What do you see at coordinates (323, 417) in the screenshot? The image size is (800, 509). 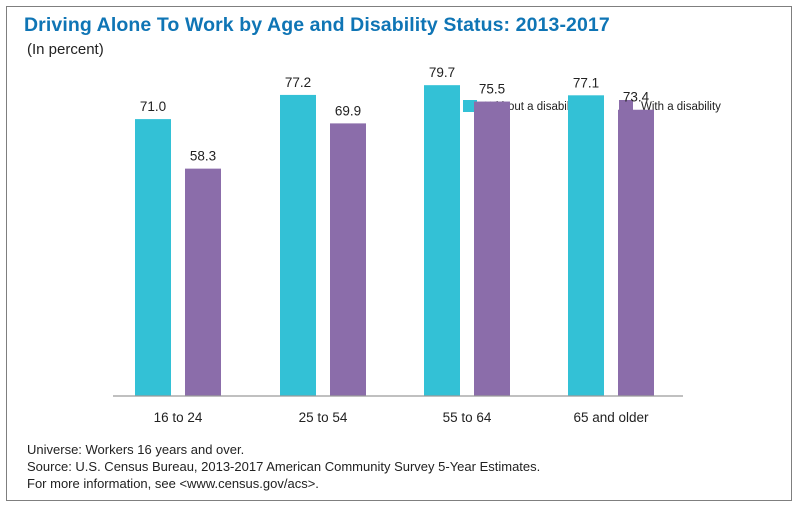 I see `x-tick-label-2: 25 to 54` at bounding box center [323, 417].